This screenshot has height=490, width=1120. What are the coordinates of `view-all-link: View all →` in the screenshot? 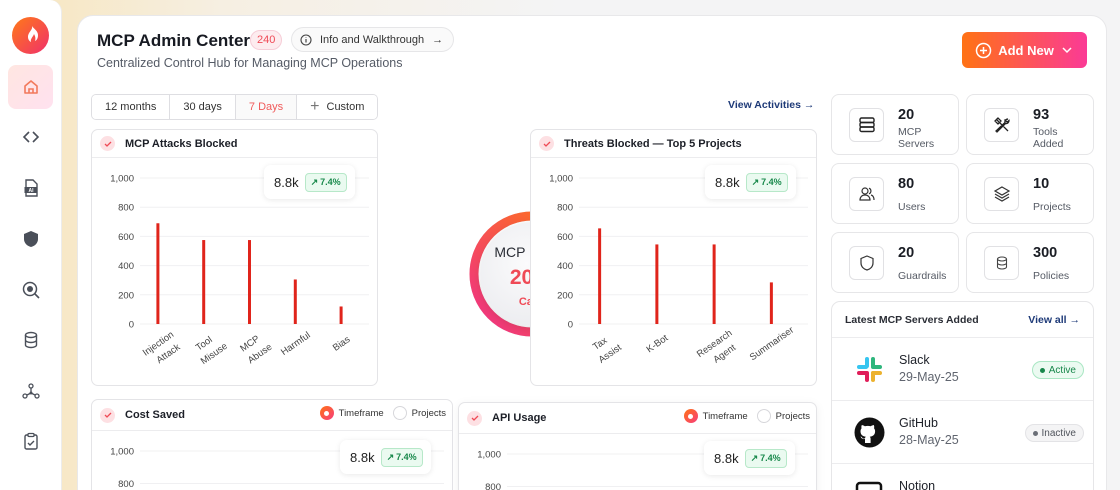 It's located at (1054, 319).